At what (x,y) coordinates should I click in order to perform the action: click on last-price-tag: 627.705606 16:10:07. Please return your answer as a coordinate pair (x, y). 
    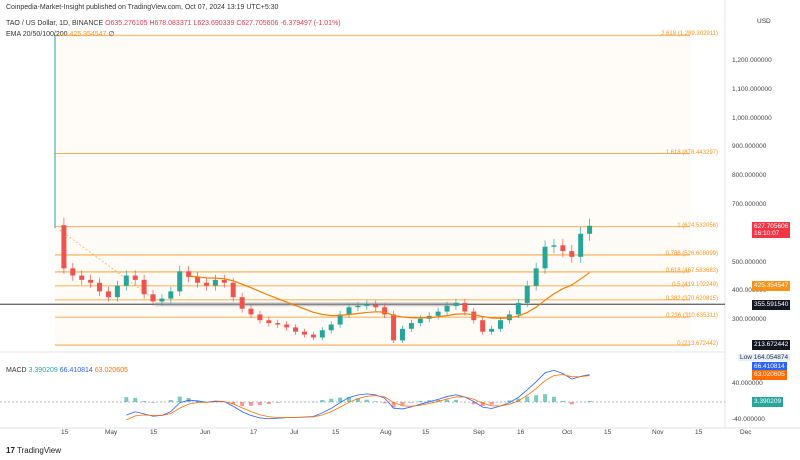
    Looking at the image, I should click on (771, 230).